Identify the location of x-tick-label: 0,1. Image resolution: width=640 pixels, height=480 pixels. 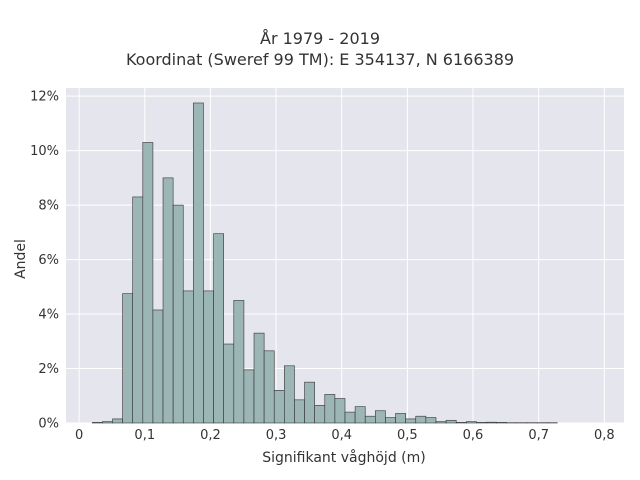
(144, 435).